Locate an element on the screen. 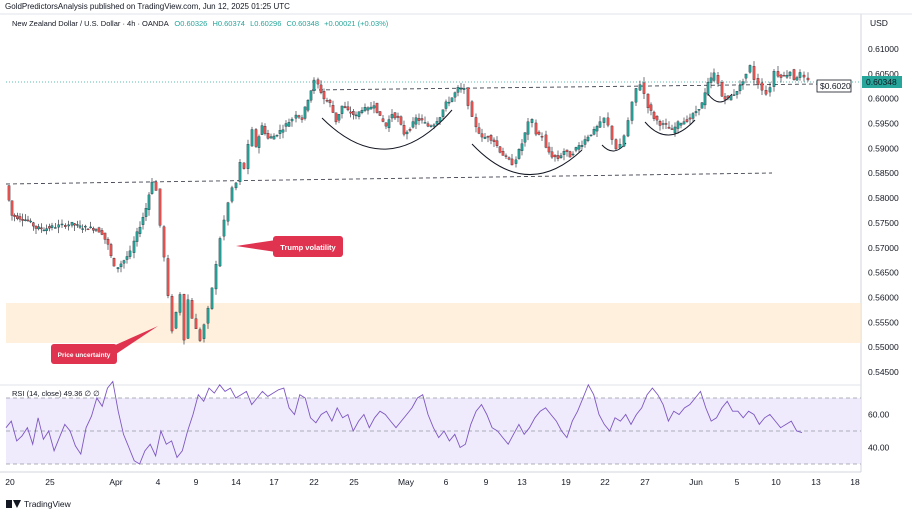 The image size is (912, 513). price-marker-text: $0.6020 is located at coordinates (835, 86).